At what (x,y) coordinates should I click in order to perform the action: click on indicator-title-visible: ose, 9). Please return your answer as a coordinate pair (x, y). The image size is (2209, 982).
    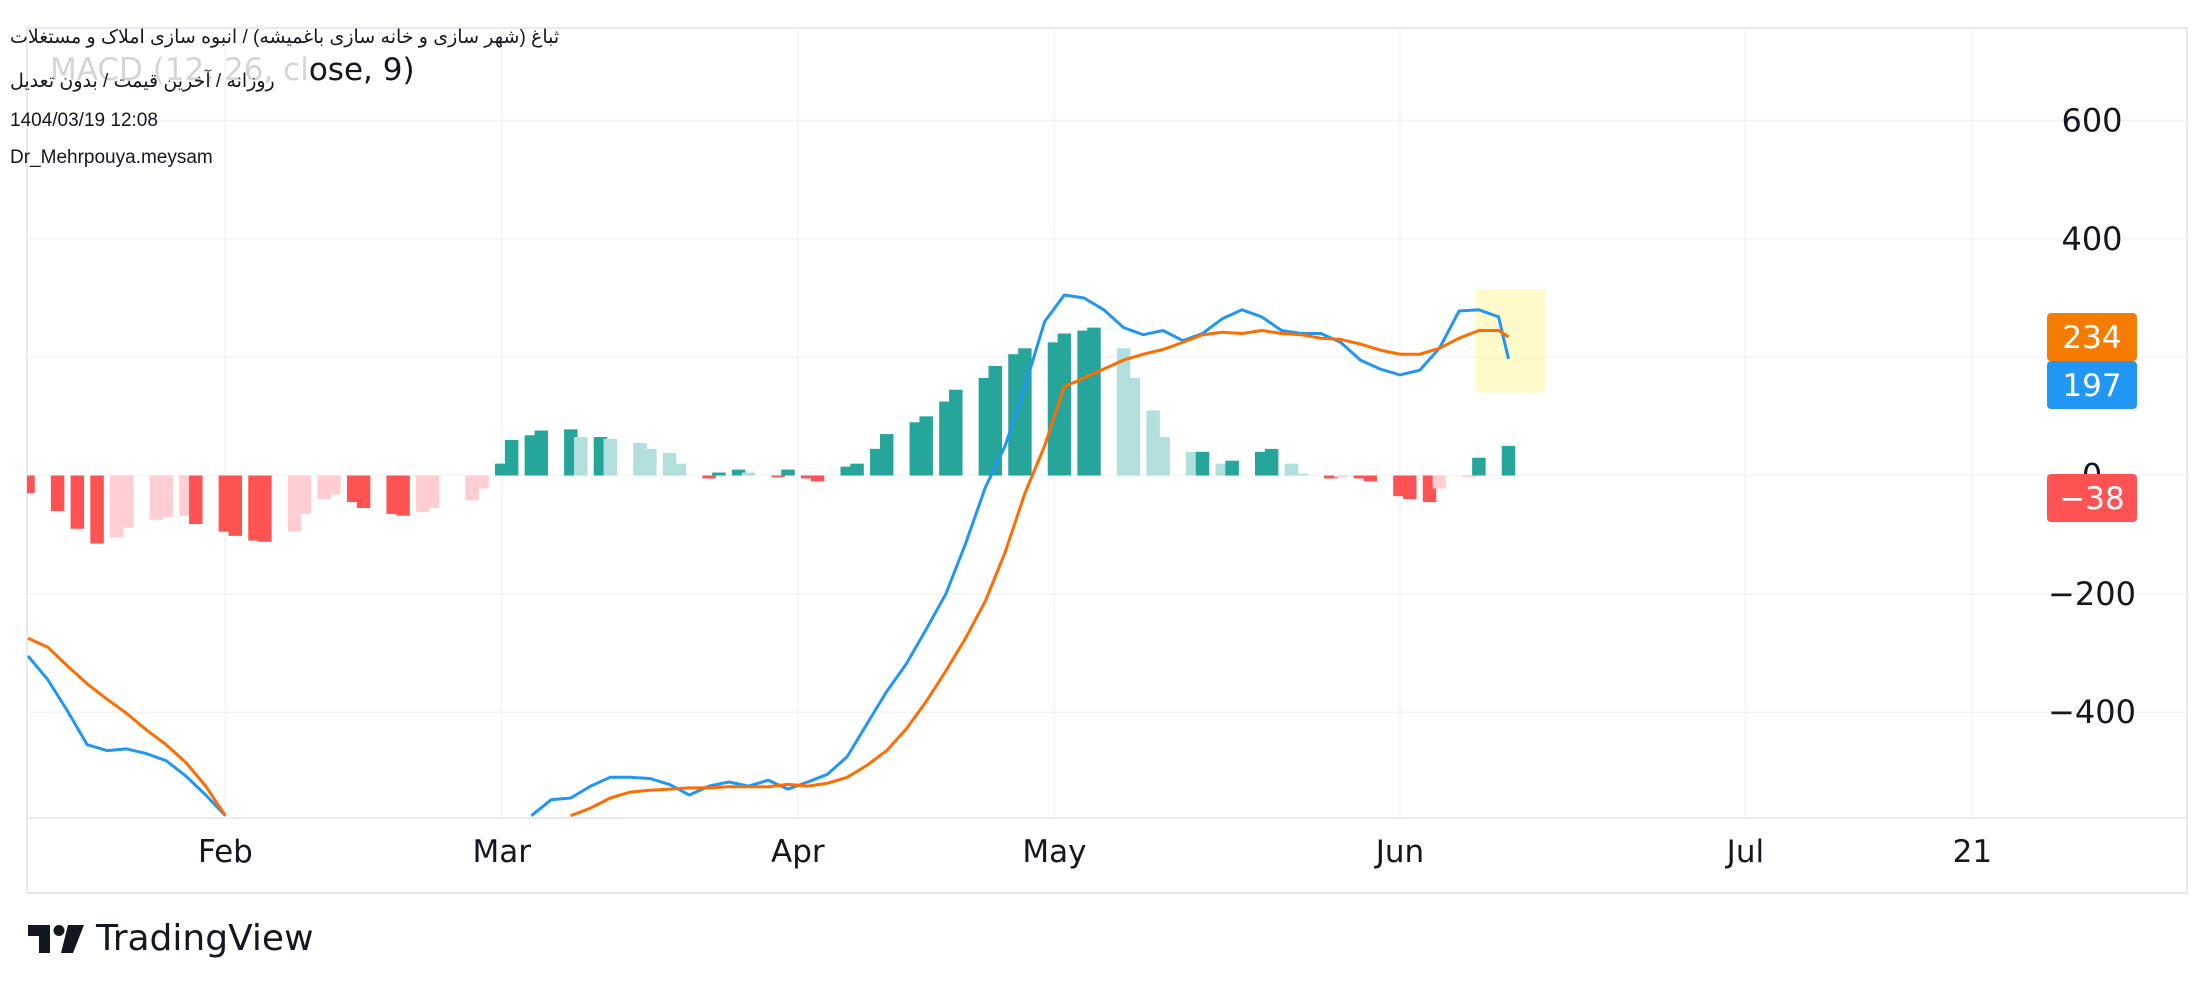
    Looking at the image, I should click on (361, 70).